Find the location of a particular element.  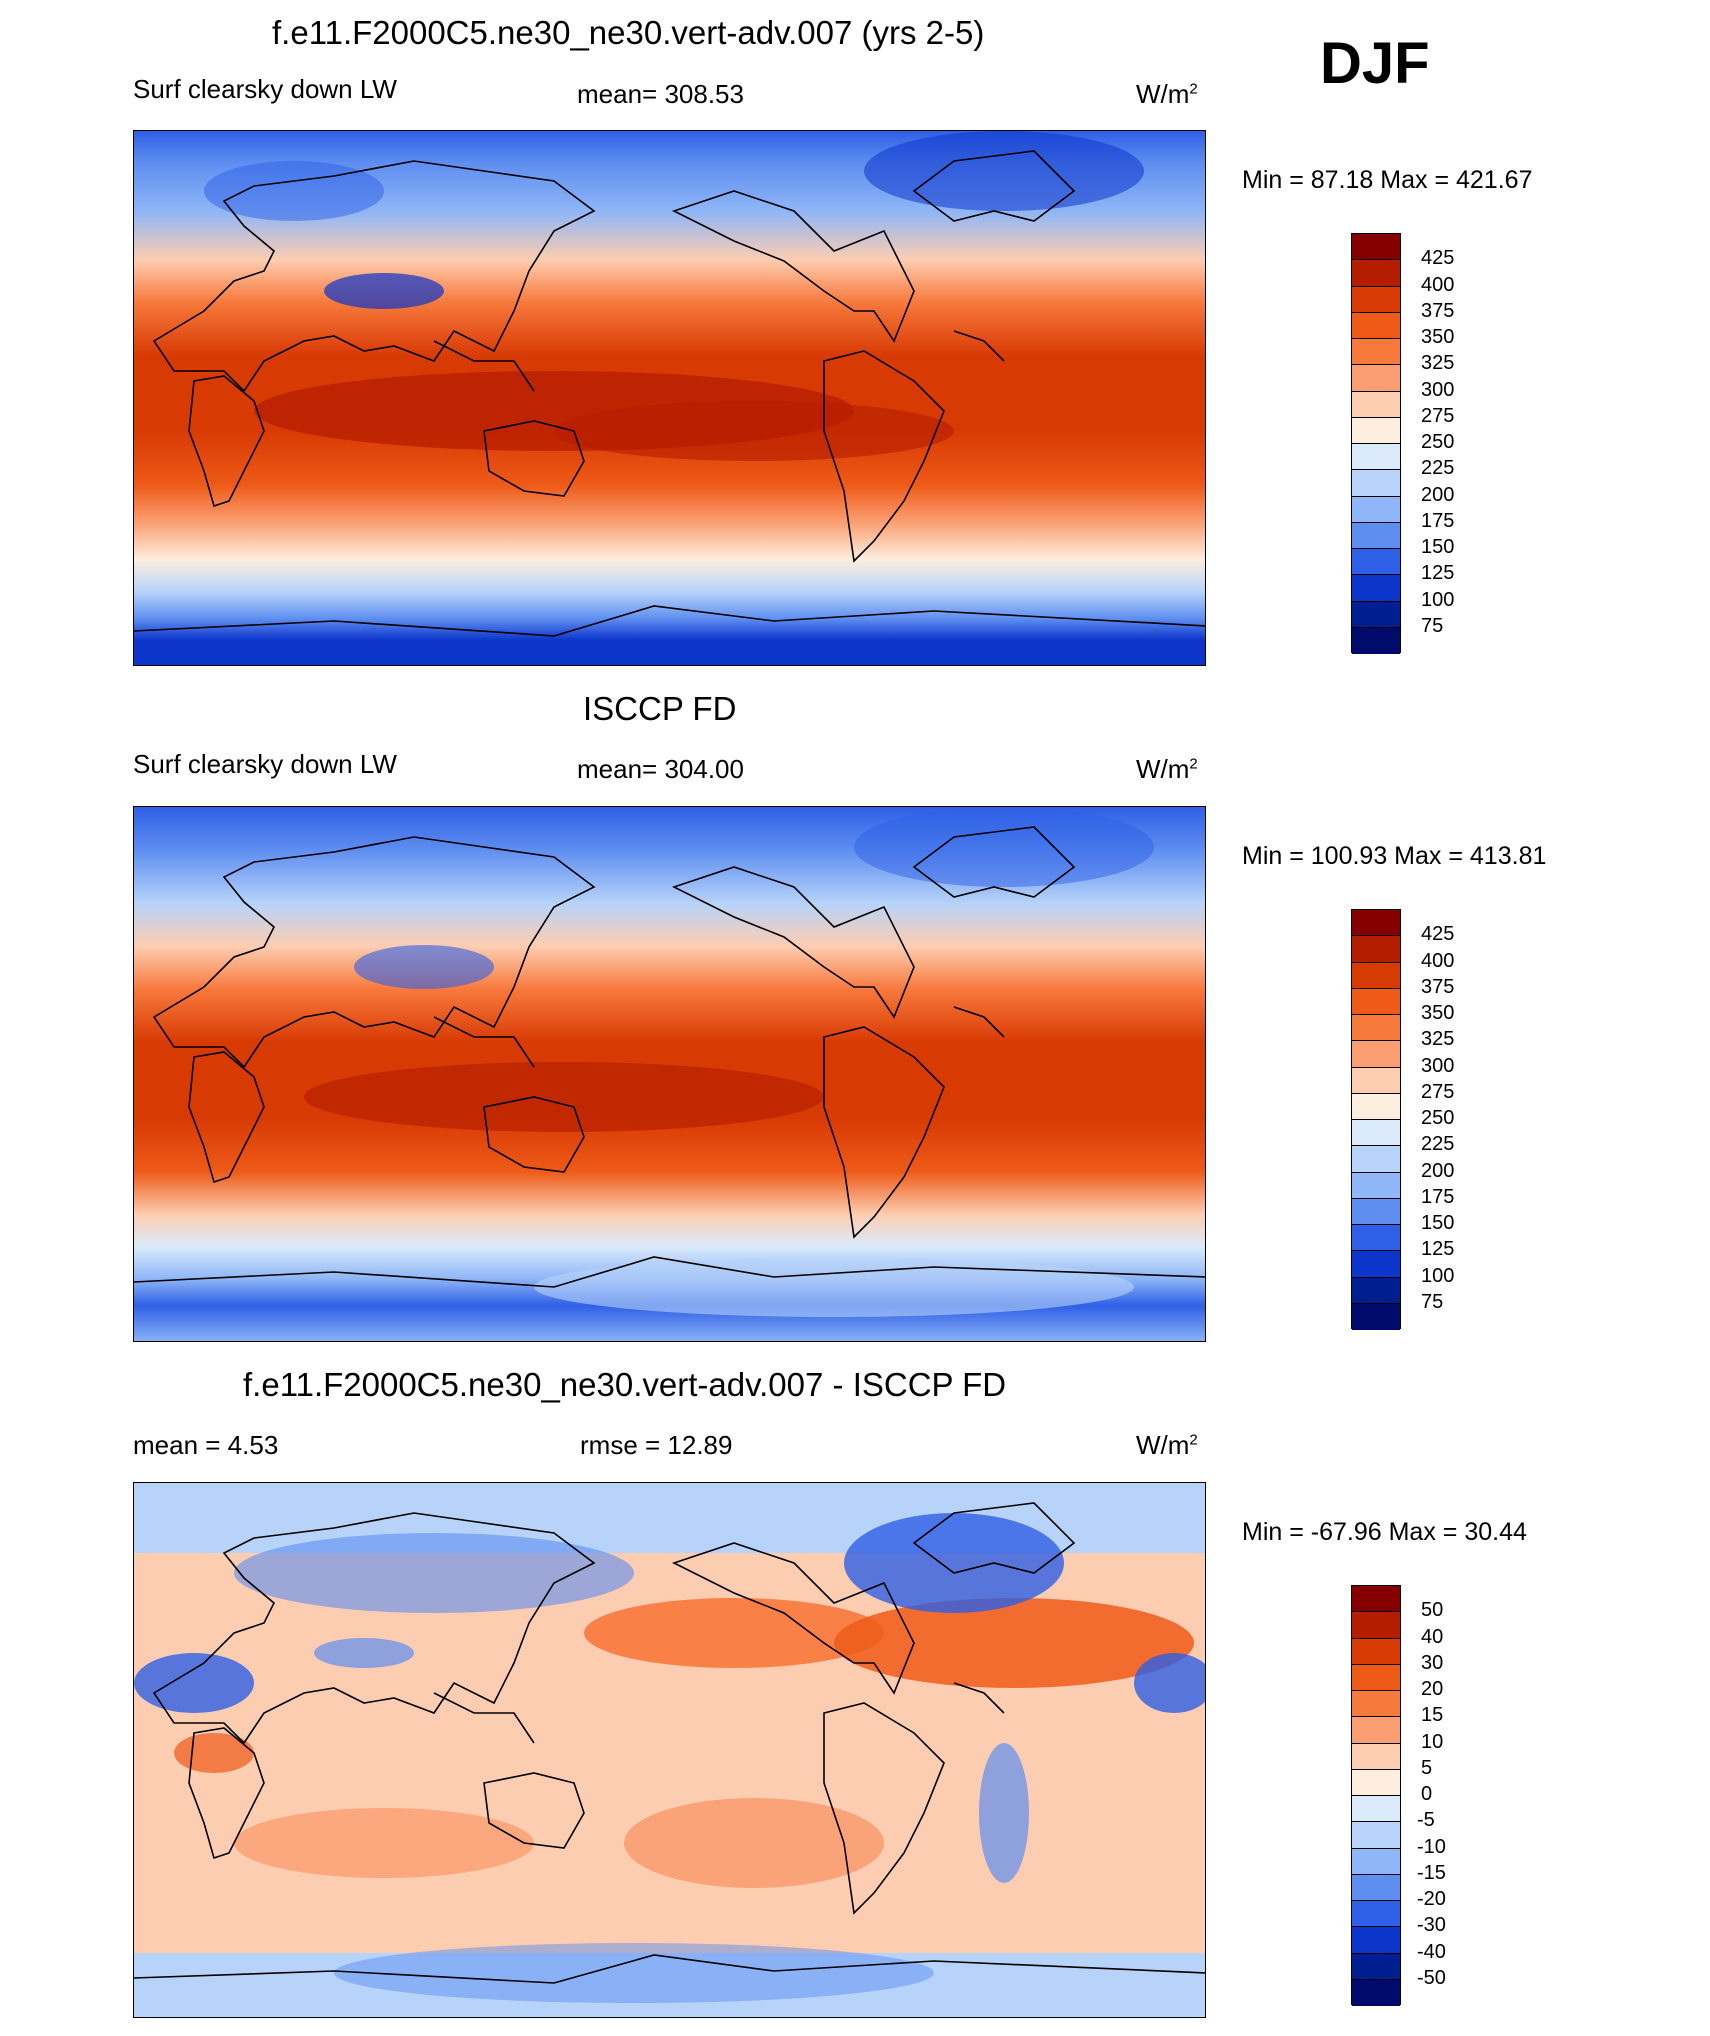

panel-3-colorbar is located at coordinates (1376, 1795).